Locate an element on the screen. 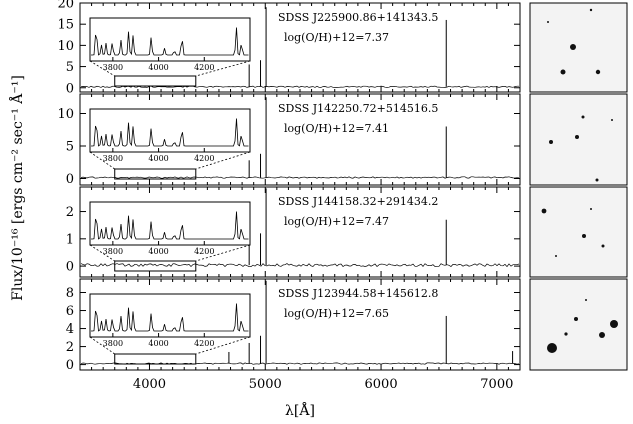 The image size is (633, 424). y-tick-label: 20 is located at coordinates (65, 6).